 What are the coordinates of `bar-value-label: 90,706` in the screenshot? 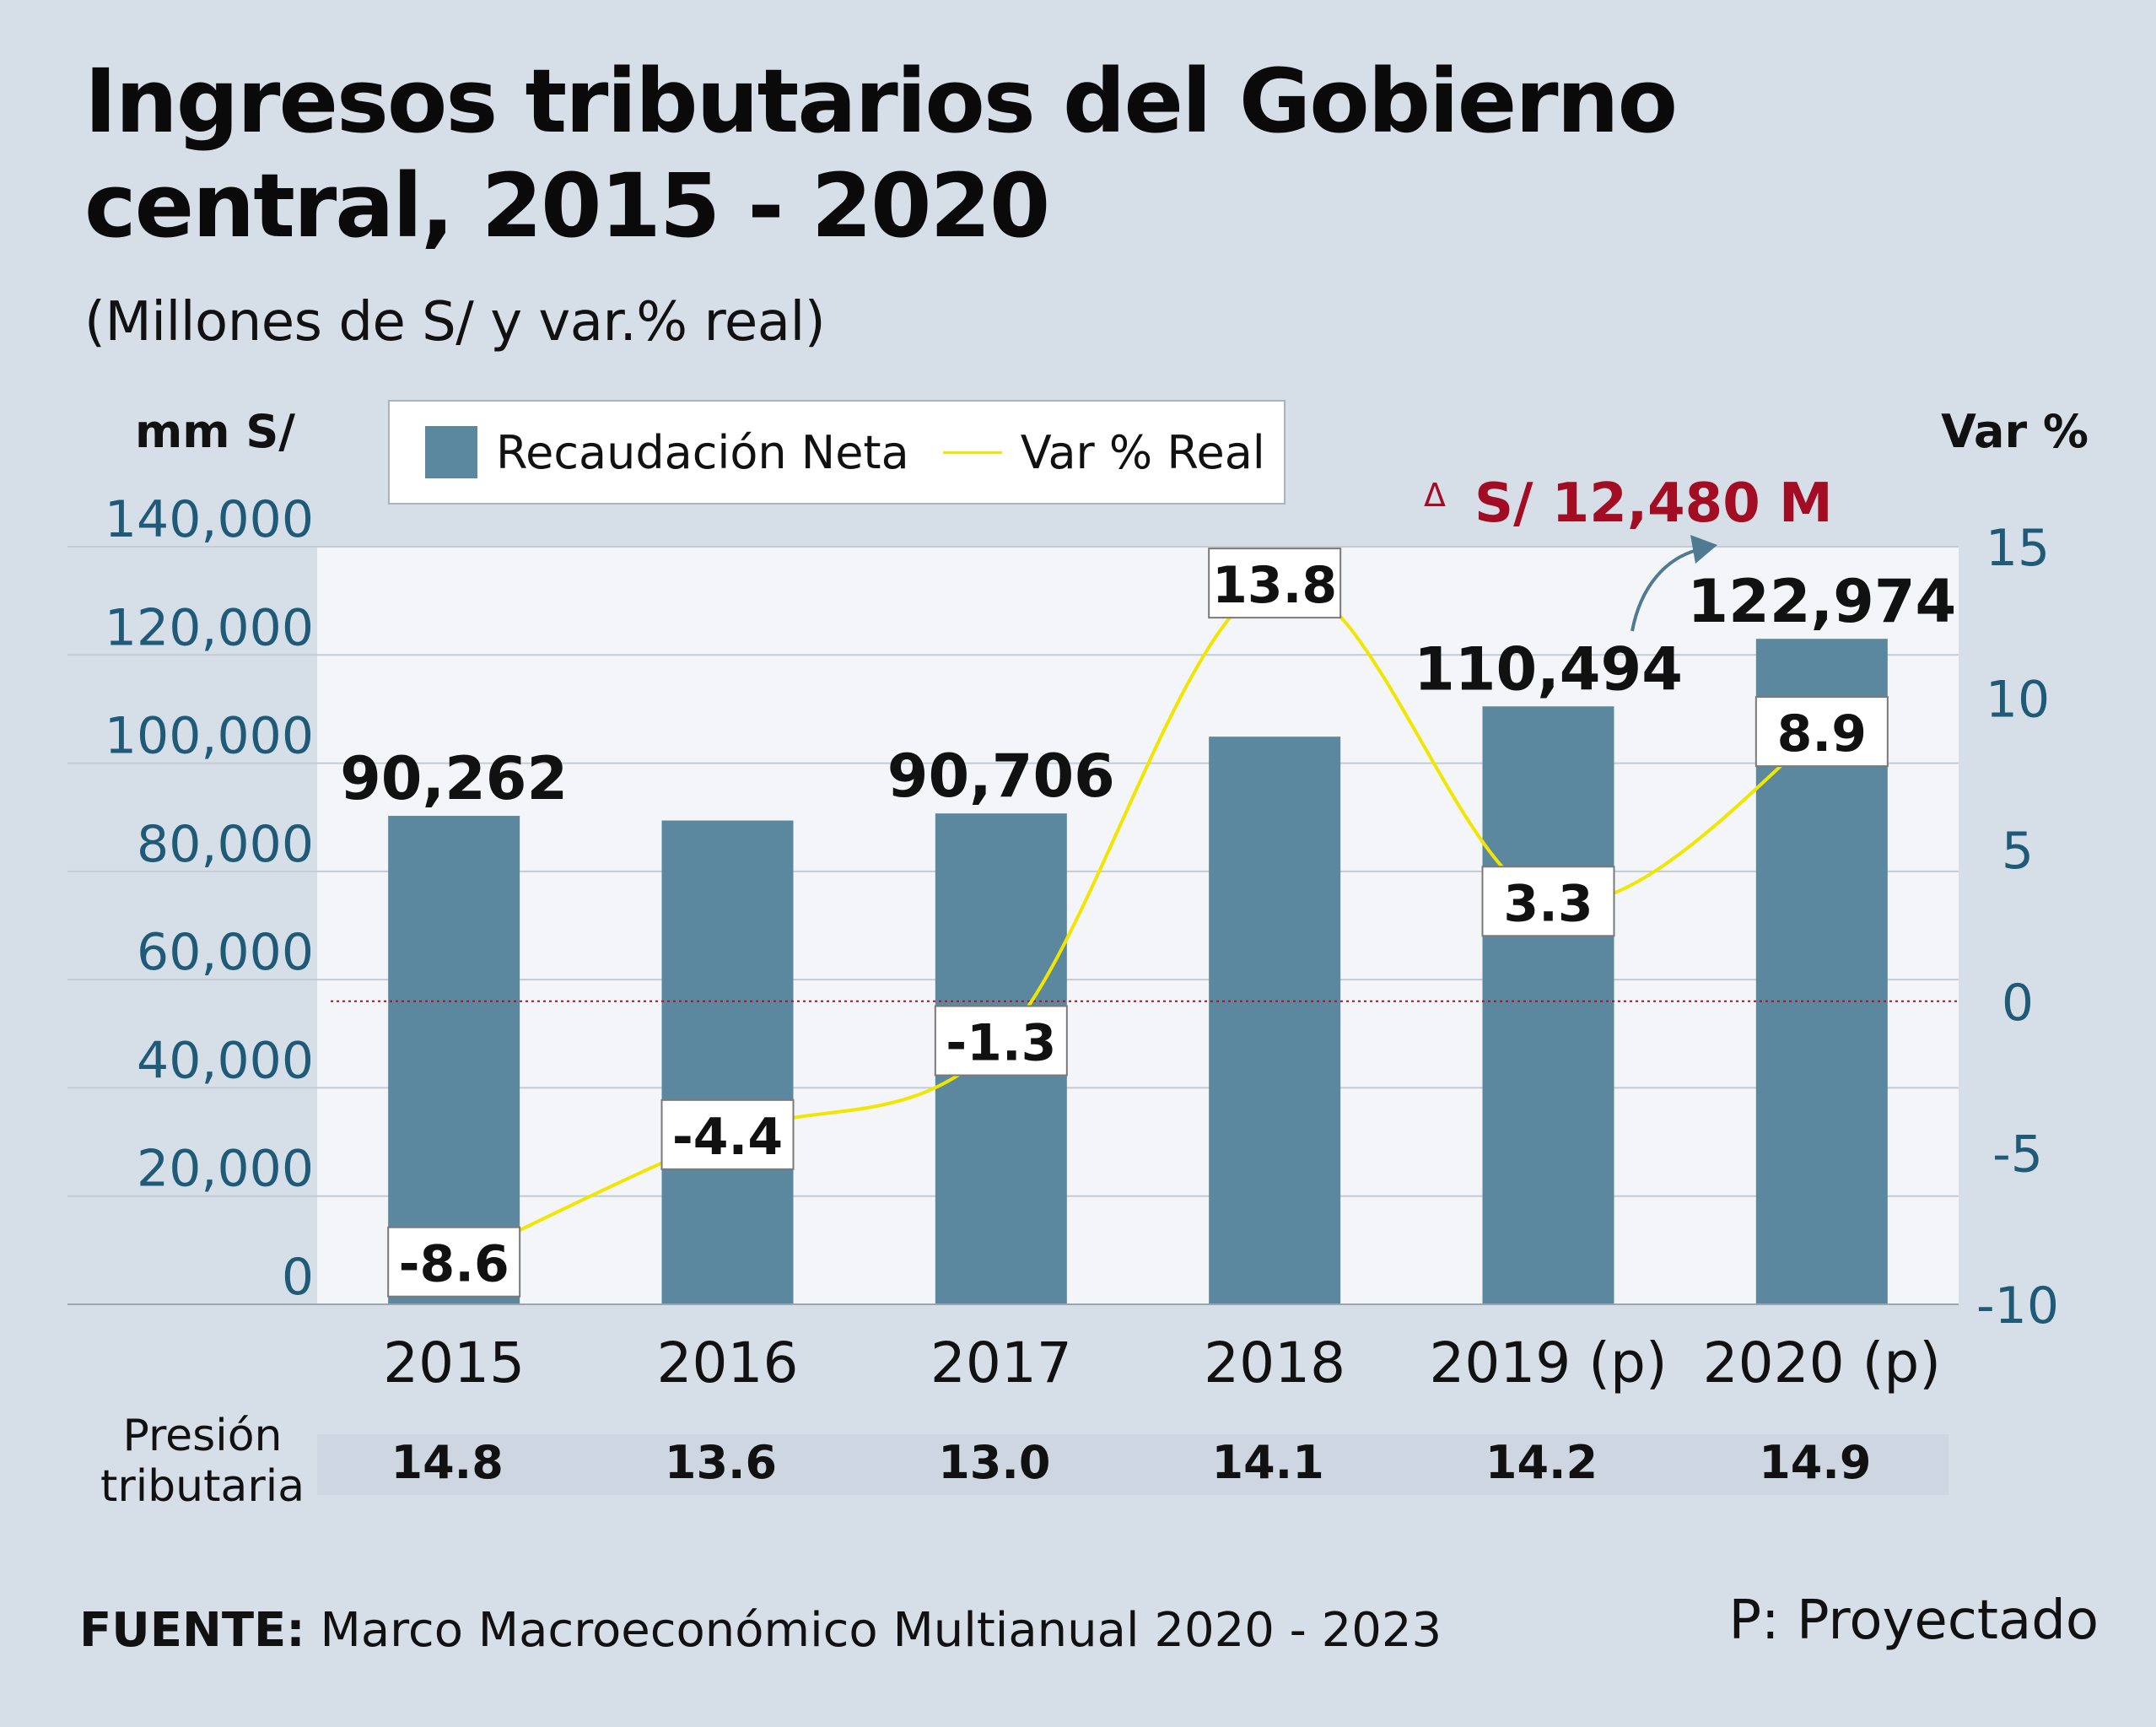 It's located at (1001, 776).